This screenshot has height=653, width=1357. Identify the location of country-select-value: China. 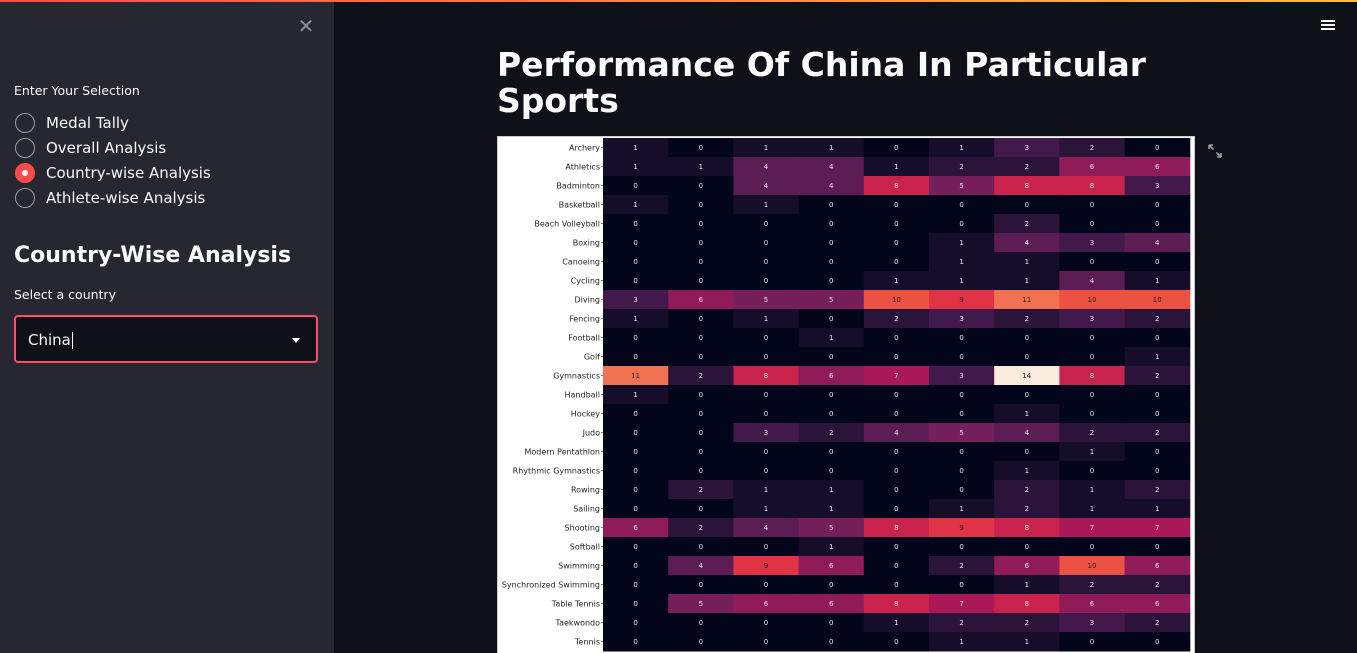
(50, 340).